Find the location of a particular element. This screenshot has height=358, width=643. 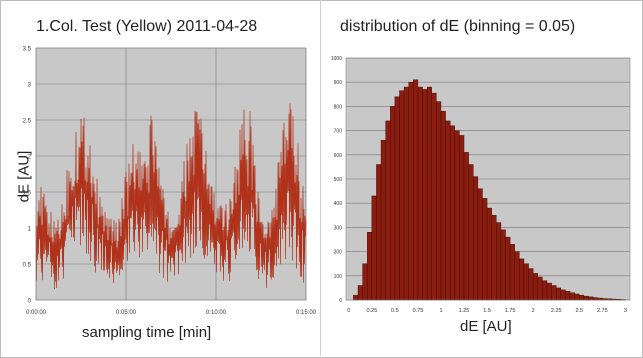

left-y-tick-label: 0.5 is located at coordinates (27, 266).